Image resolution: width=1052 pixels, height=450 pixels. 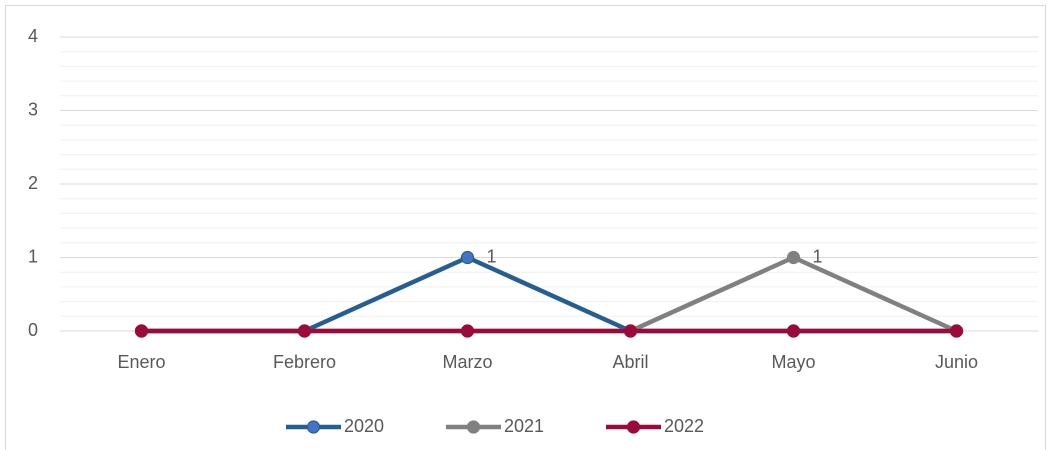 What do you see at coordinates (33, 109) in the screenshot?
I see `y-tick-label: 3` at bounding box center [33, 109].